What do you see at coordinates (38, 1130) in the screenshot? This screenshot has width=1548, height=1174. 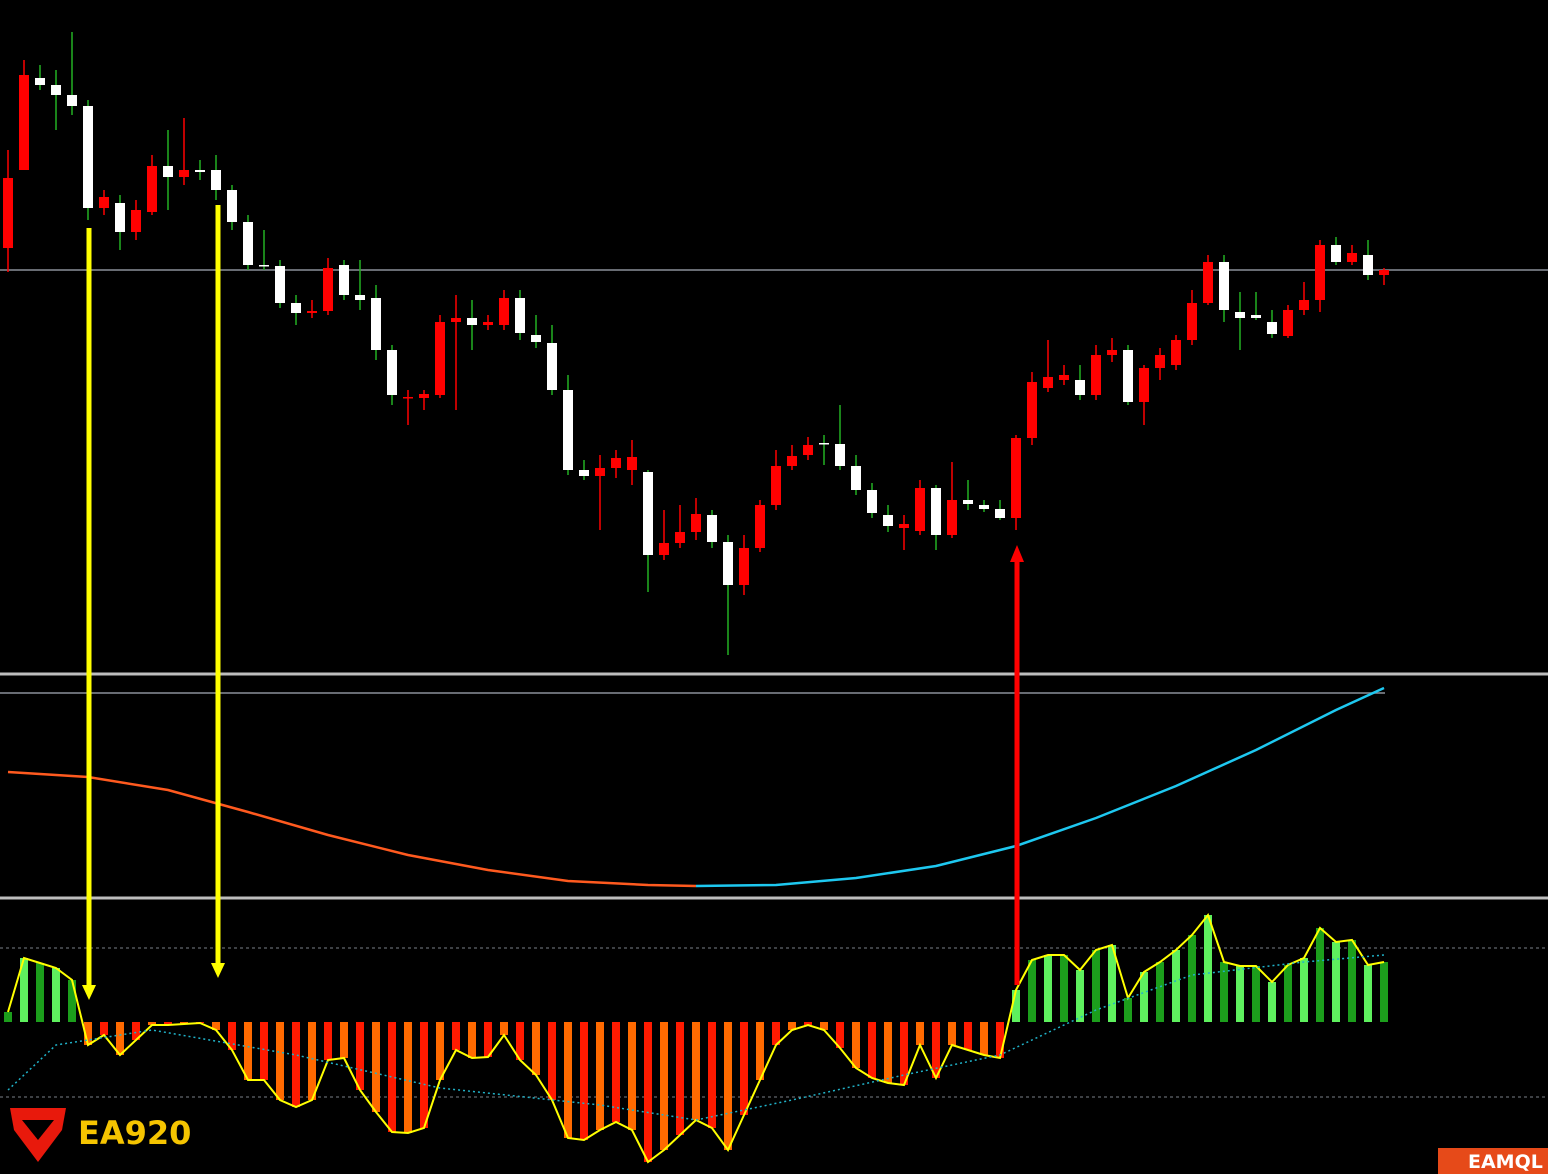 I see `logo-icon-inner` at bounding box center [38, 1130].